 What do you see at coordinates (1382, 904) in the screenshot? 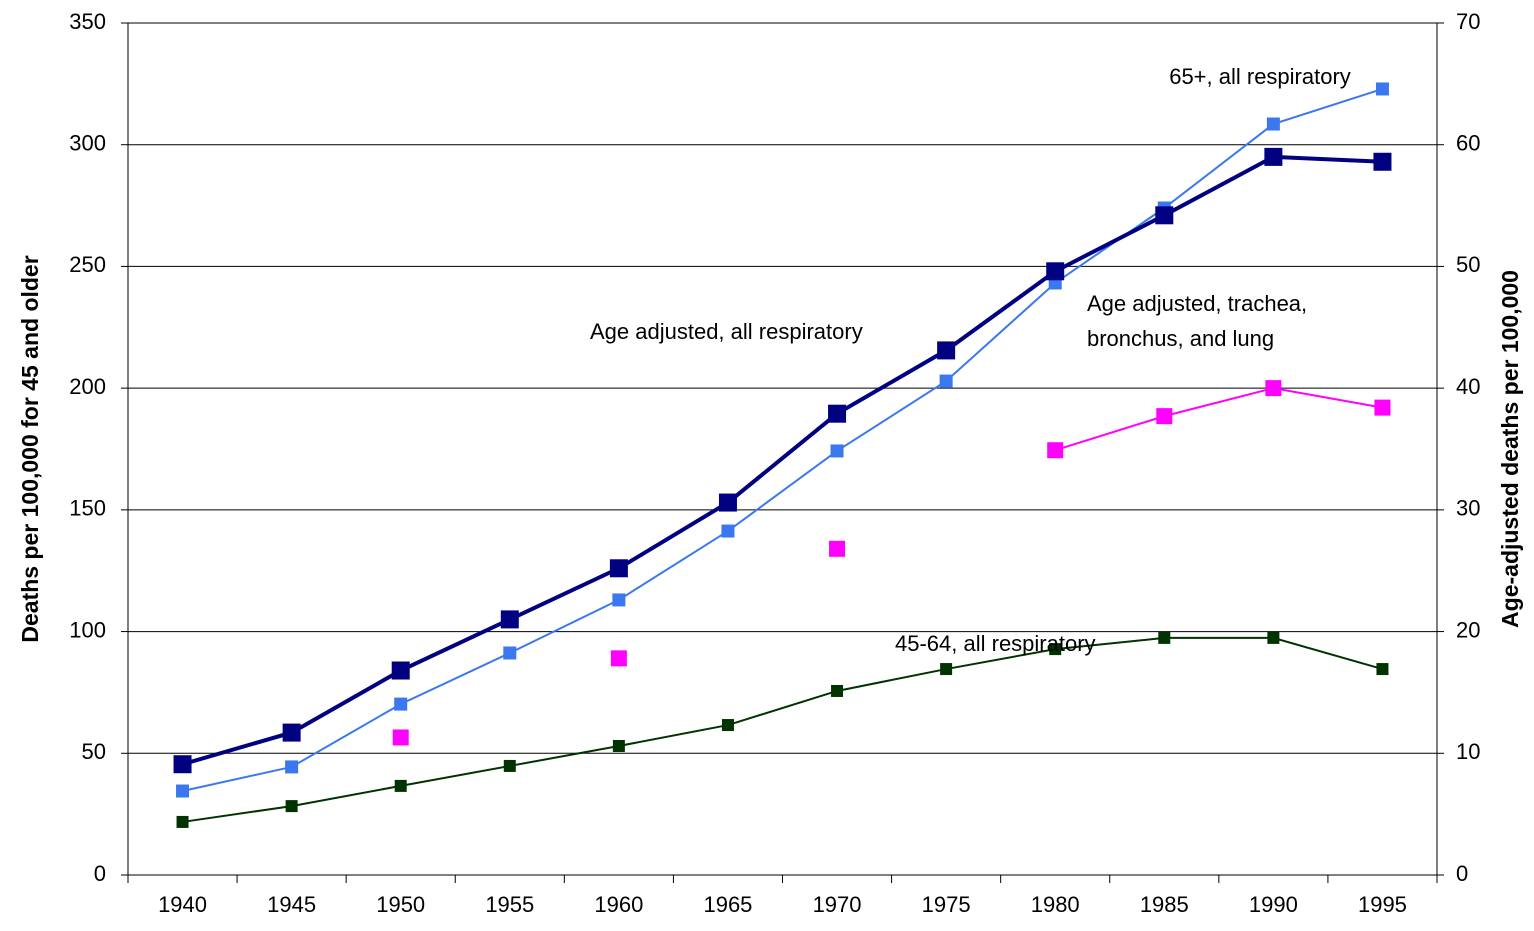
I see `x-tick-label: 1995` at bounding box center [1382, 904].